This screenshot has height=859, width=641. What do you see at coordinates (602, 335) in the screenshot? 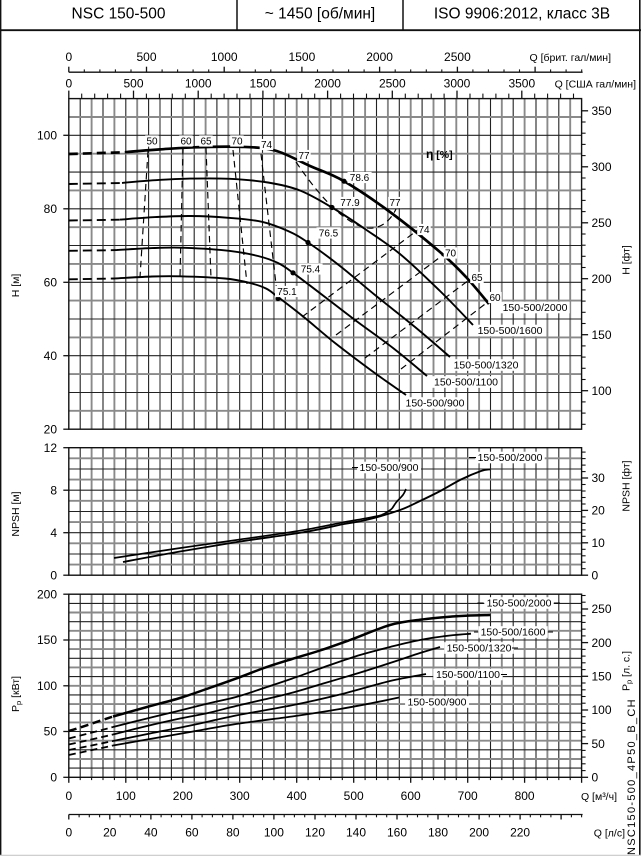
I see `svg-text: 150` at bounding box center [602, 335].